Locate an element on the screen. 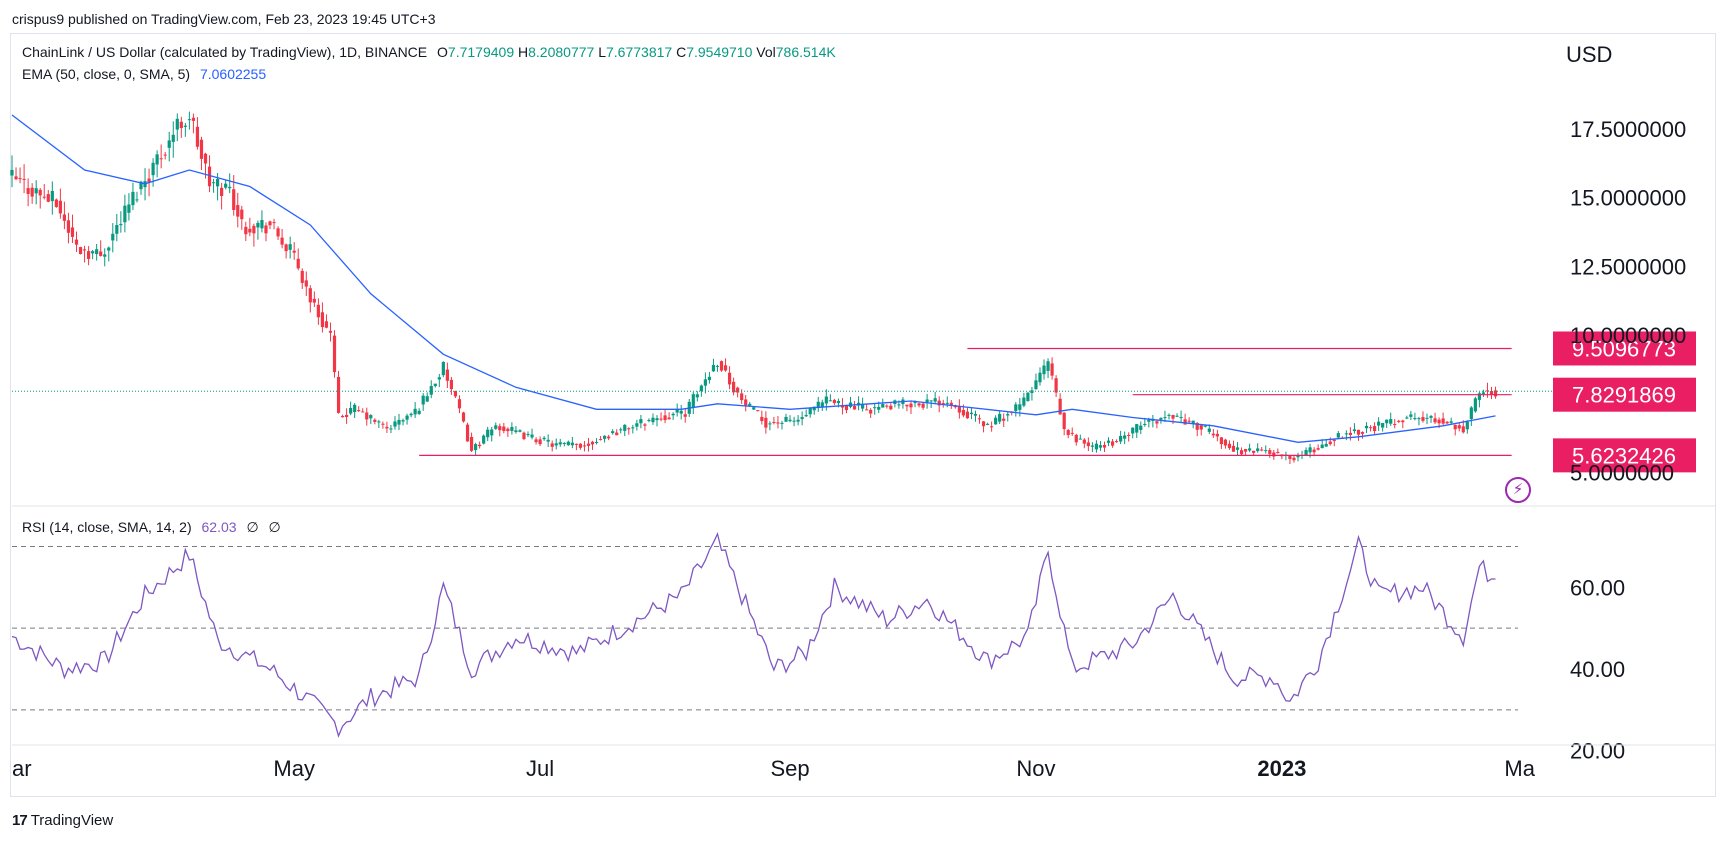 The height and width of the screenshot is (843, 1728). price-tick-3: 10.0000000 is located at coordinates (1628, 335).